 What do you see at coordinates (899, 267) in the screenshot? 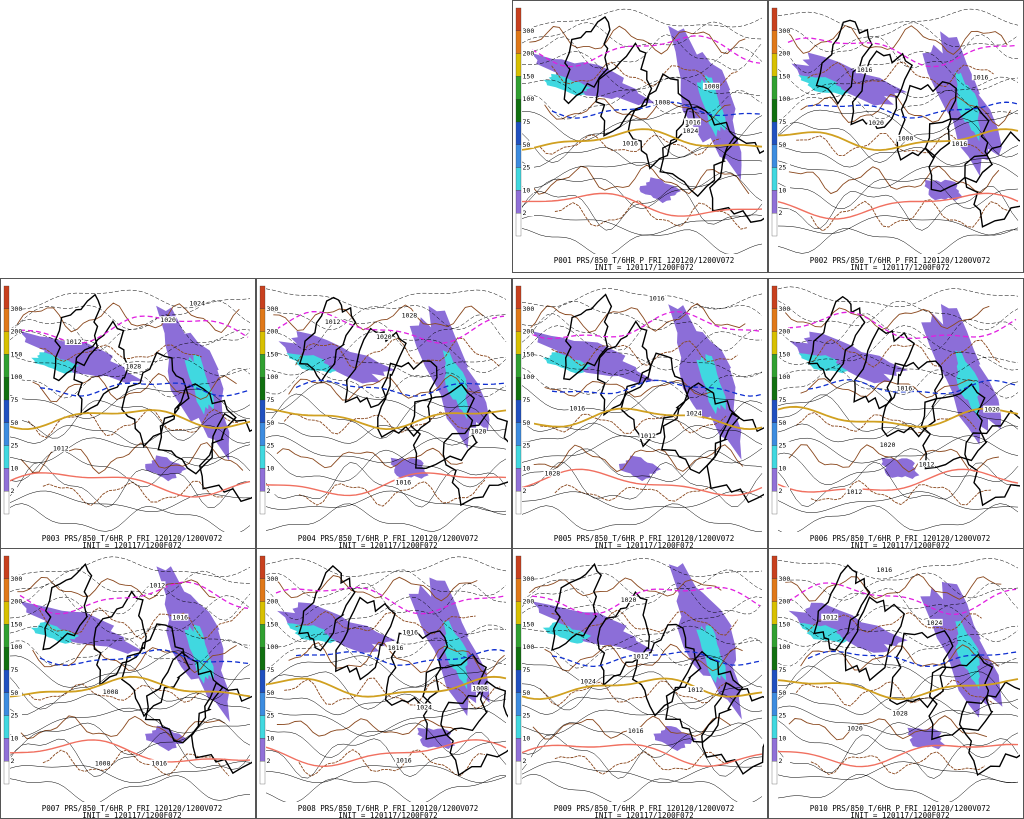
I see `panel-init: INIT = 120117/1200F072` at bounding box center [899, 267].